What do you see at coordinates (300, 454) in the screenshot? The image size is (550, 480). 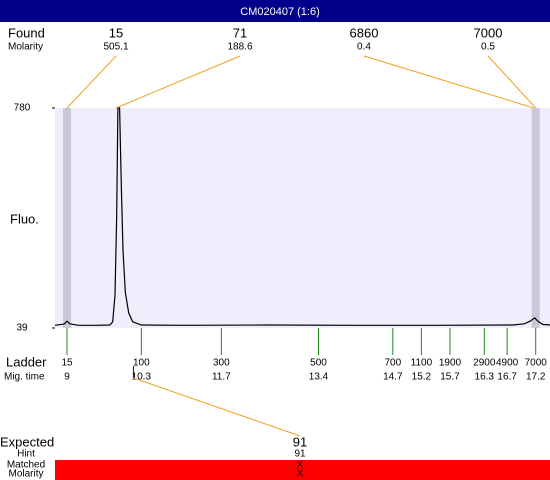 I see `hint-value: 91` at bounding box center [300, 454].